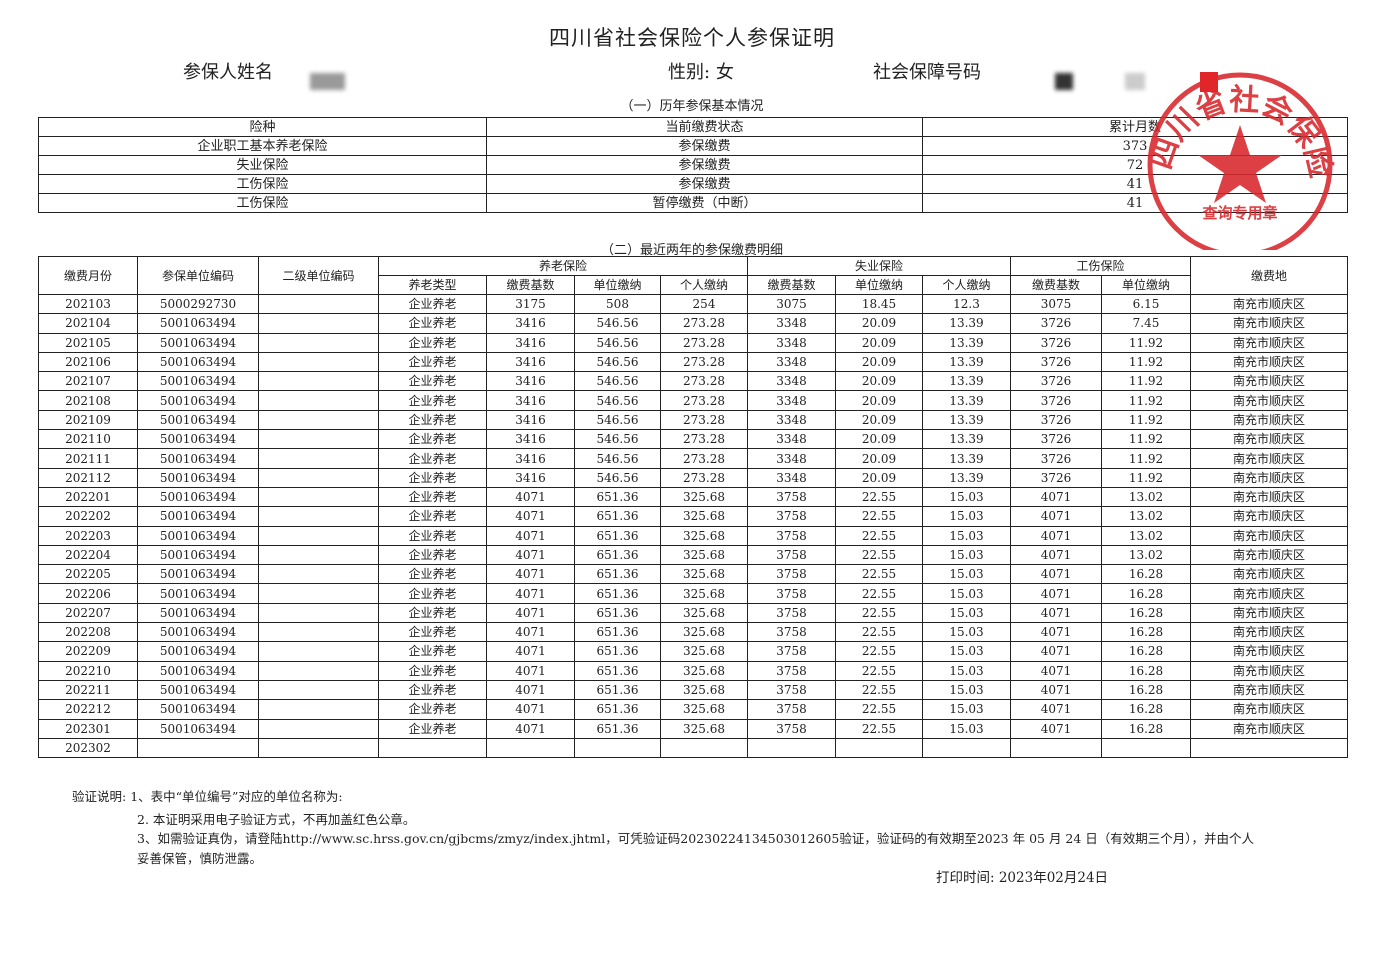  I want to click on table-cell: 暂停缴费（中断）, so click(704, 203).